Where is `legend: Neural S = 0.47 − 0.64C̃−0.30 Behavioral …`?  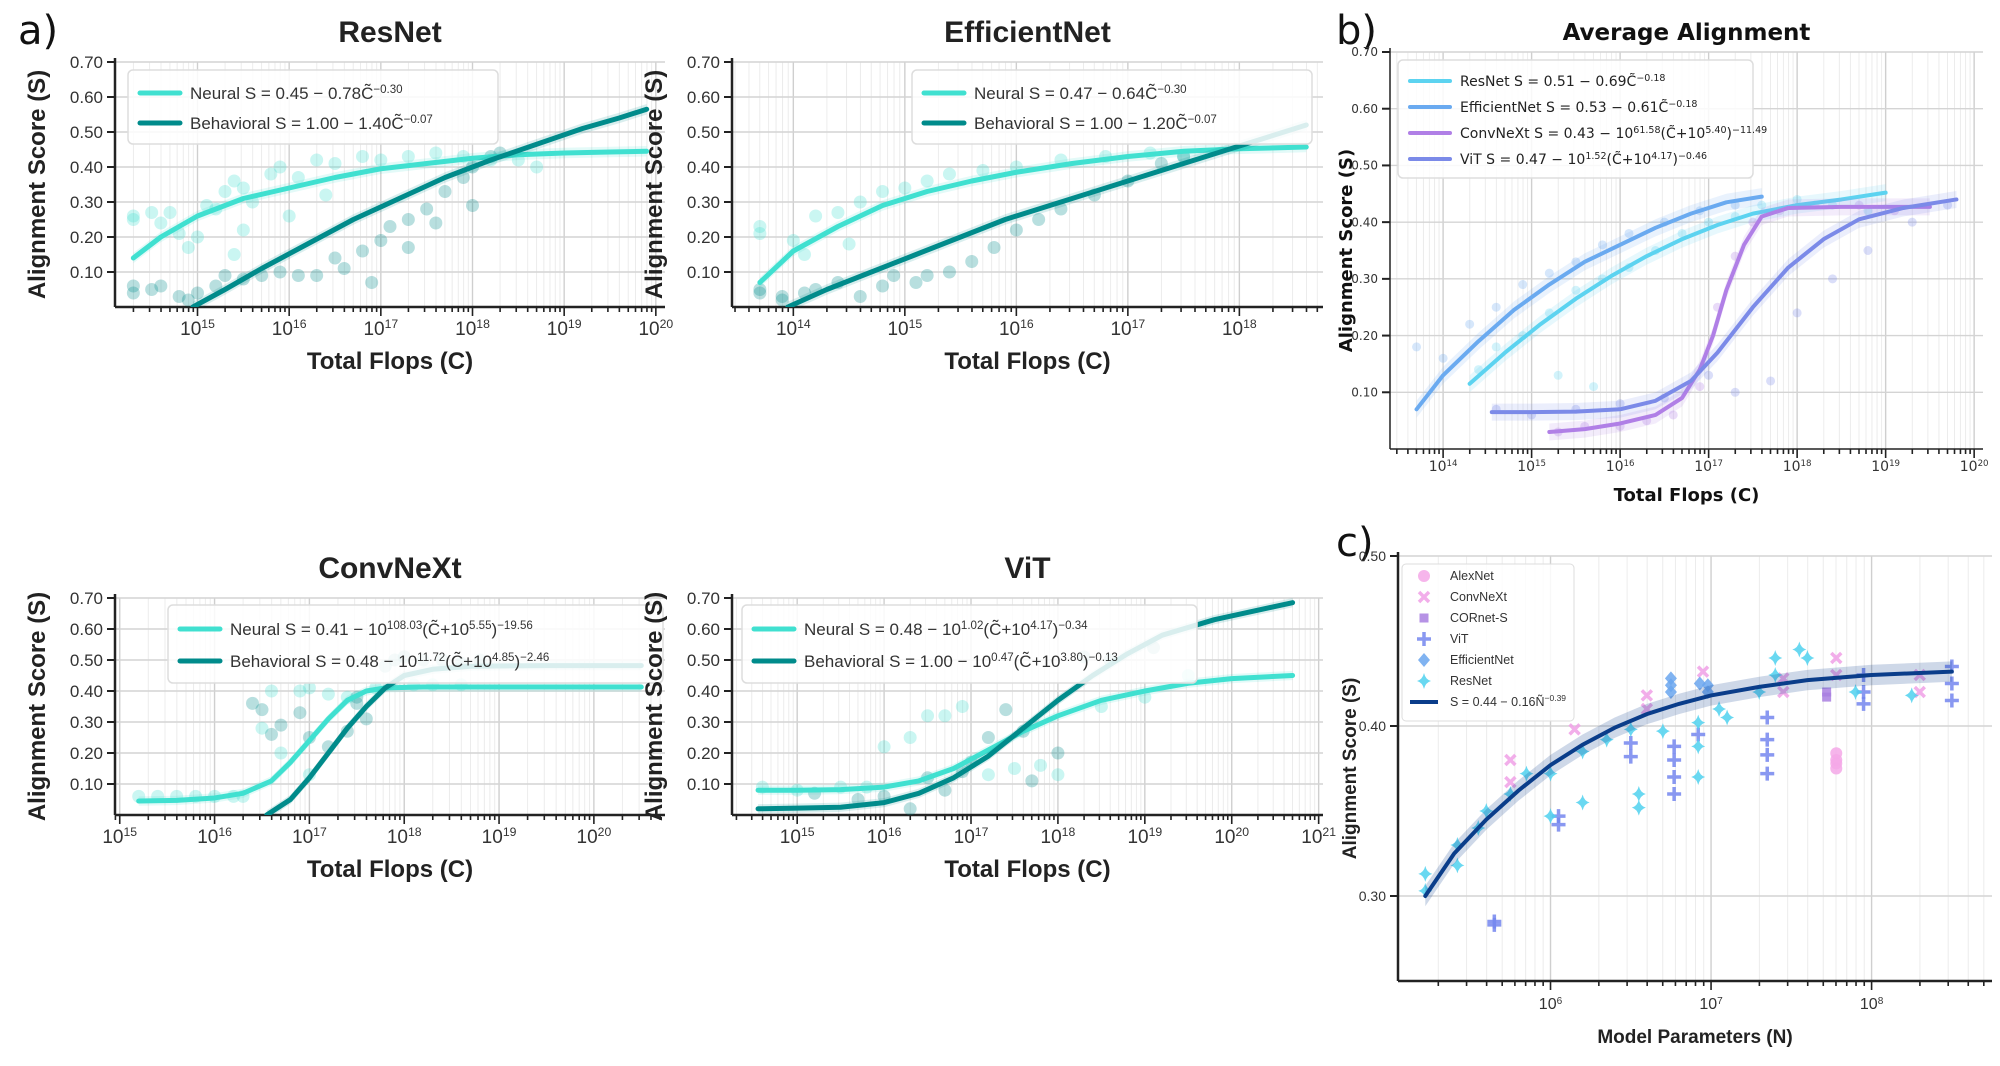 legend: Neural S = 0.47 − 0.64C̃−0.30 Behavioral … is located at coordinates (1112, 107).